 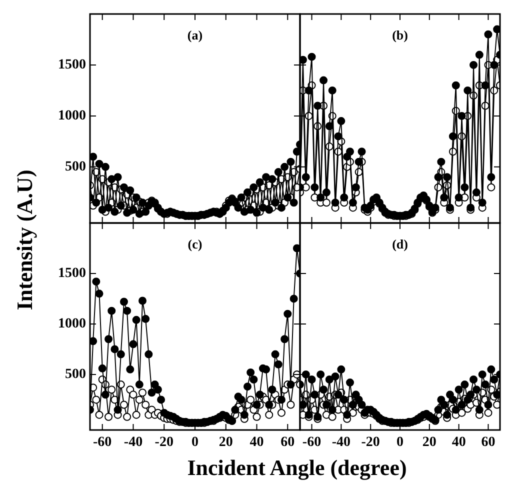 I want to click on text: (c), so click(x=195, y=244).